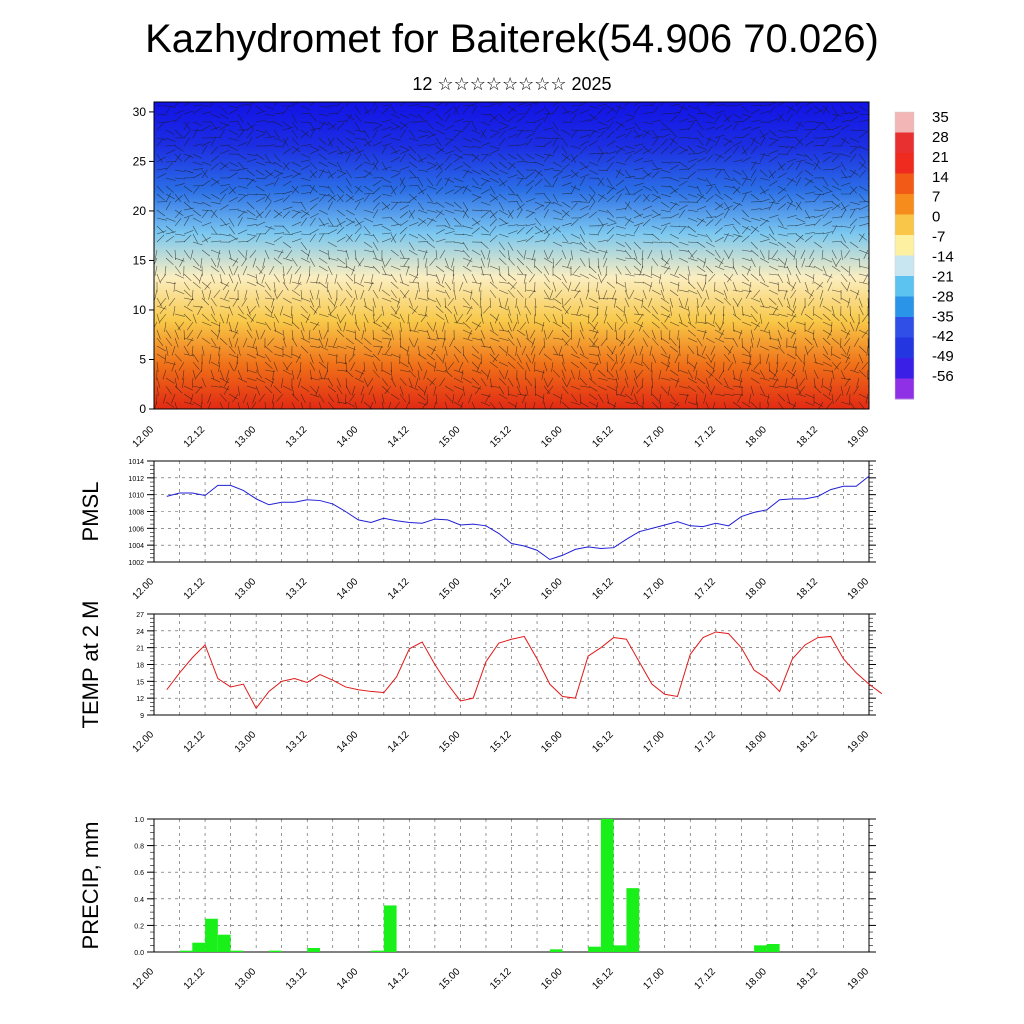  I want to click on colorbar-label: -35, so click(943, 316).